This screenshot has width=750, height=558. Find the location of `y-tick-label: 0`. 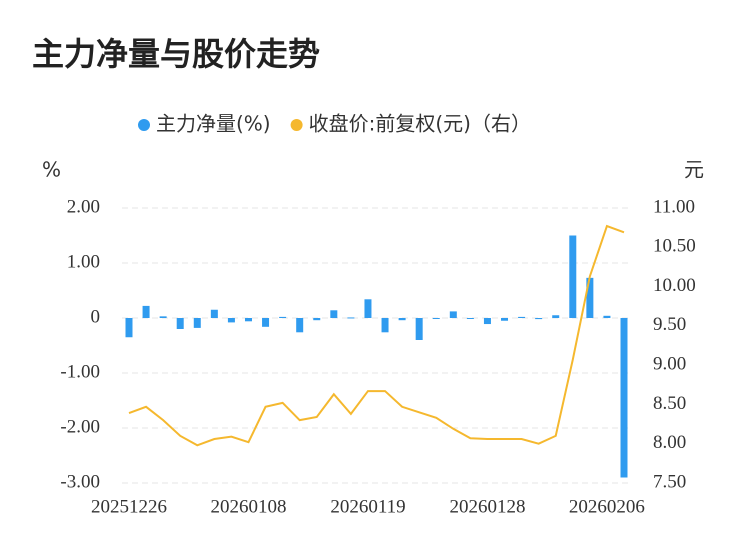

y-tick-label: 0 is located at coordinates (96, 316).